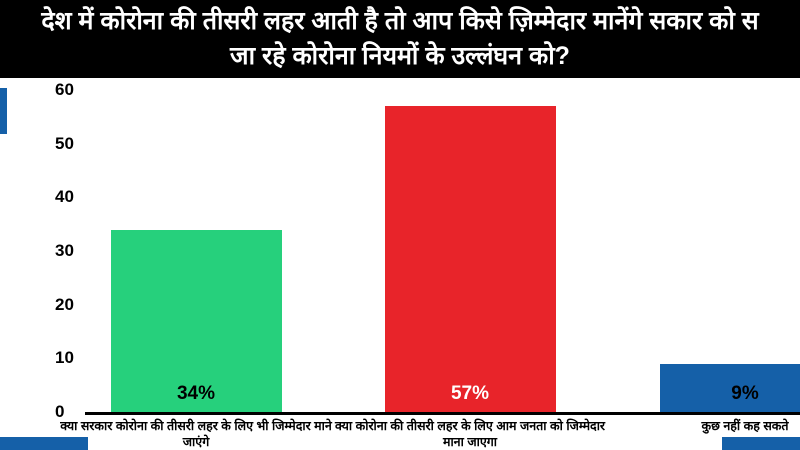 This screenshot has width=800, height=450. What do you see at coordinates (745, 393) in the screenshot?
I see `bar-value-label: 9%` at bounding box center [745, 393].